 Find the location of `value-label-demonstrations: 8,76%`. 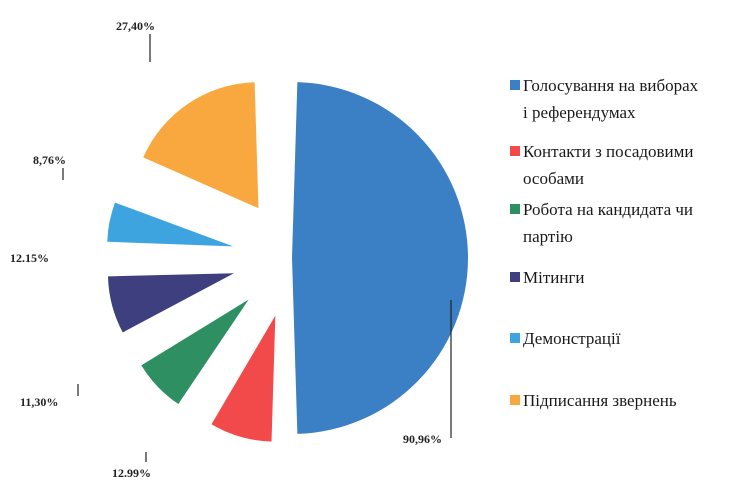

value-label-demonstrations: 8,76% is located at coordinates (49, 160).